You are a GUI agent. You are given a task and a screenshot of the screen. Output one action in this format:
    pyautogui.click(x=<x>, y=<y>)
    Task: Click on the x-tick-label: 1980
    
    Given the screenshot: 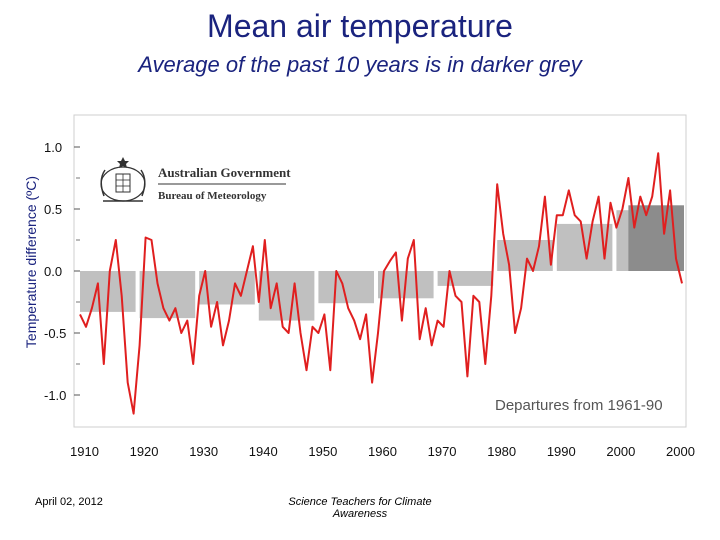 What is the action you would take?
    pyautogui.click(x=501, y=451)
    